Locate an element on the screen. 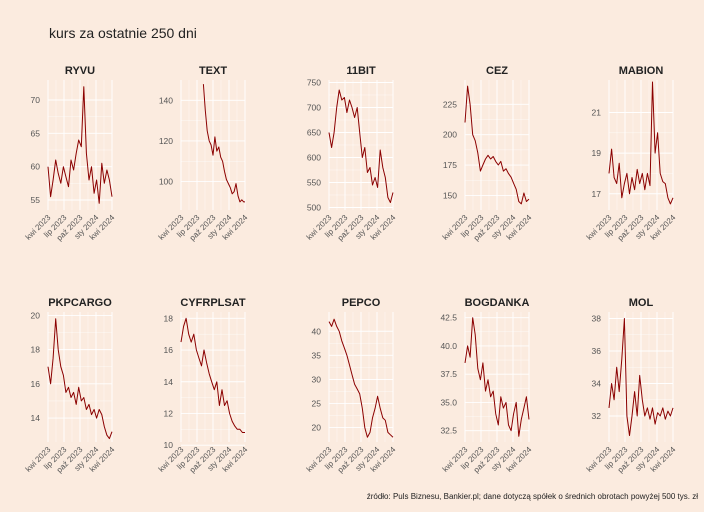  y-tick-label: 19 is located at coordinates (597, 153).